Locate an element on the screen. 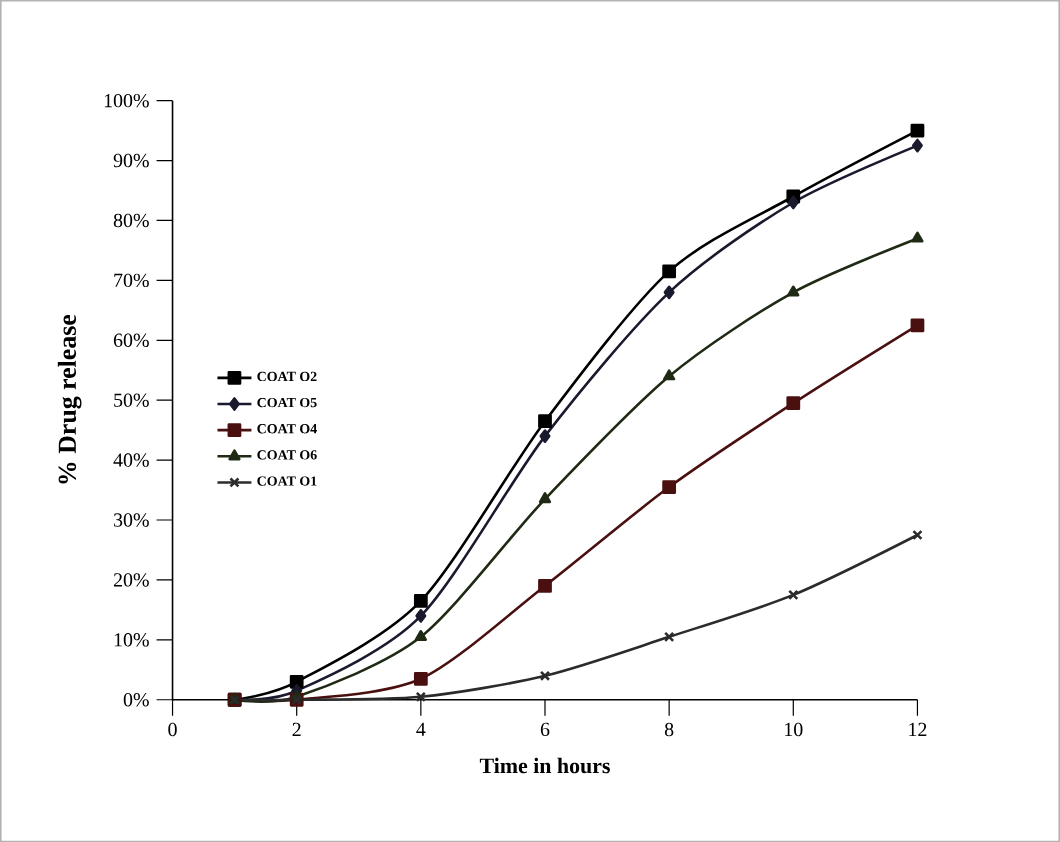 The height and width of the screenshot is (842, 1060). x-tick-label: 4 is located at coordinates (421, 729).